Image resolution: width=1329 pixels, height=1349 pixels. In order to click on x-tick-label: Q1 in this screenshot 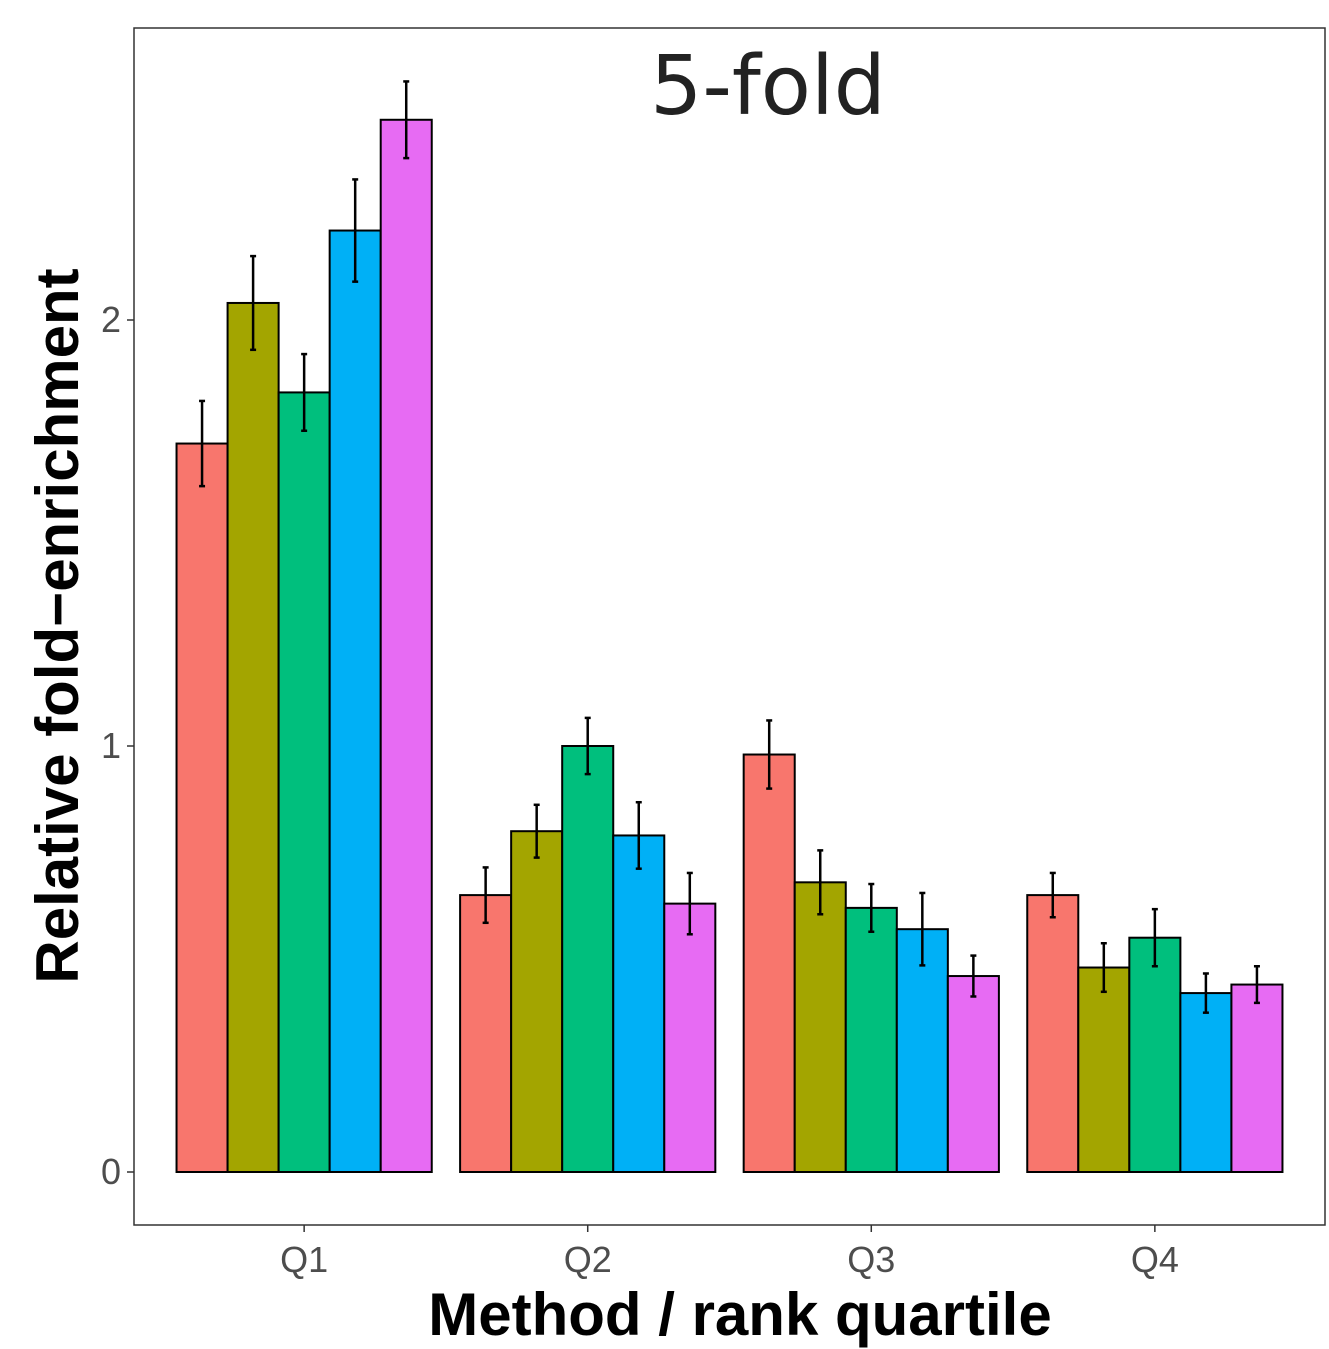, I will do `click(304, 1259)`.